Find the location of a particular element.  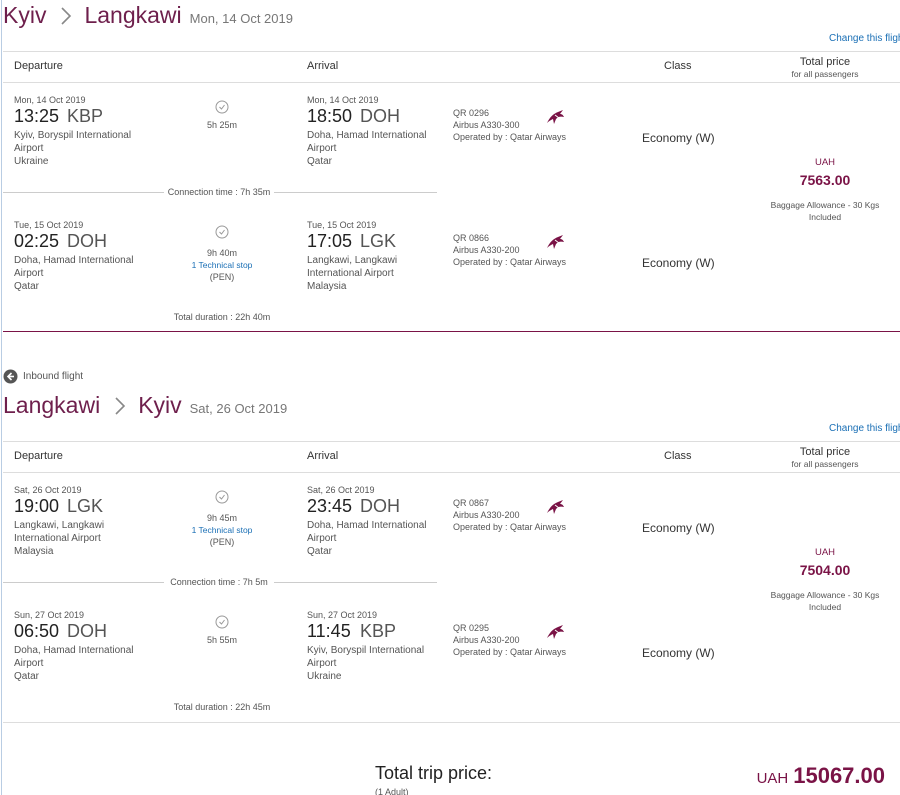

route-date: Sat, 26 Oct 2019 is located at coordinates (238, 408).